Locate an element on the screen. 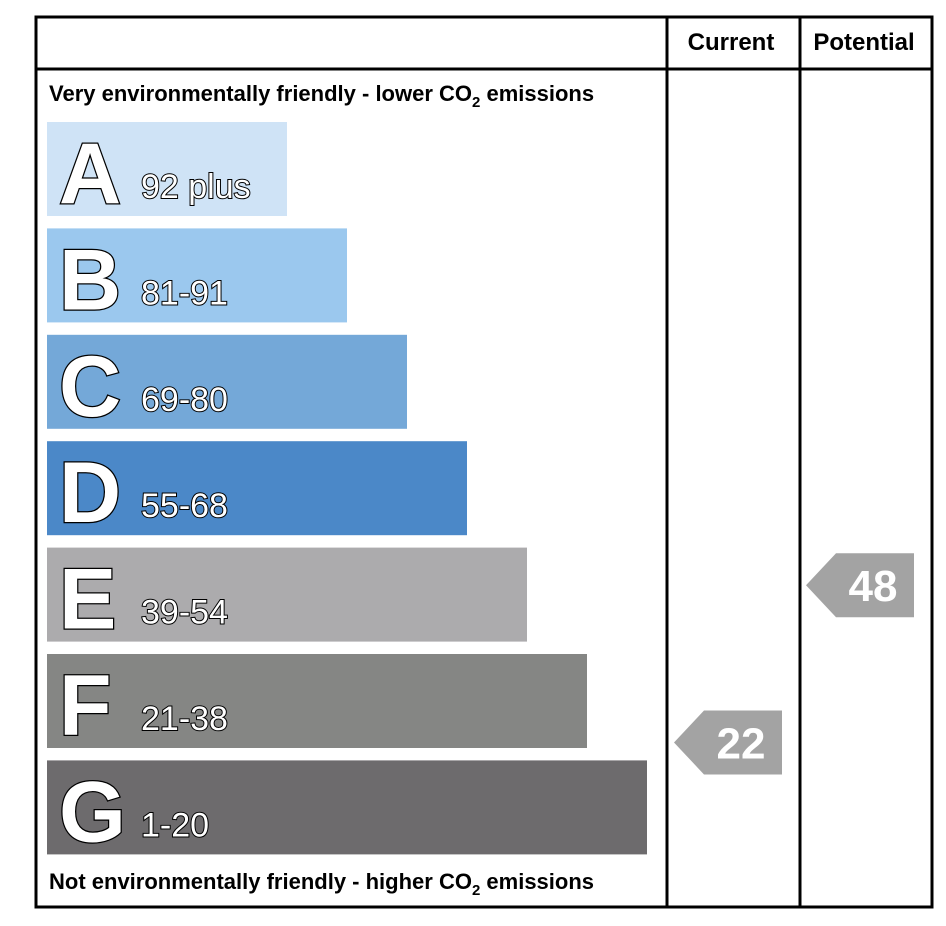 The width and height of the screenshot is (946, 926). potential-header: Potential is located at coordinates (863, 42).